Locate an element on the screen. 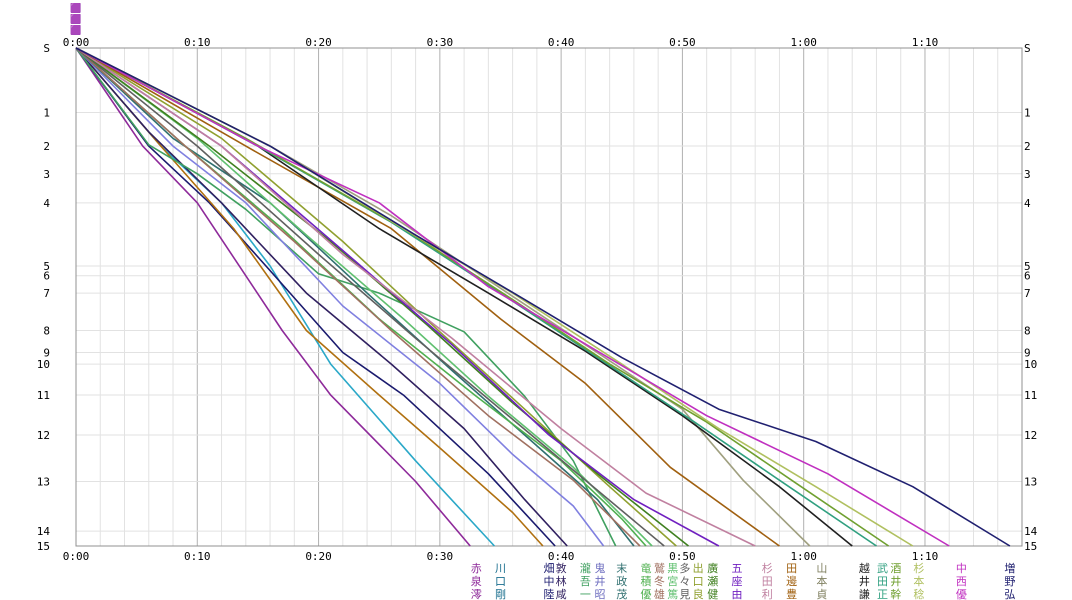 Image resolution: width=1072 pixels, height=600 pixels. runner-name-char: 瀧 is located at coordinates (585, 568).